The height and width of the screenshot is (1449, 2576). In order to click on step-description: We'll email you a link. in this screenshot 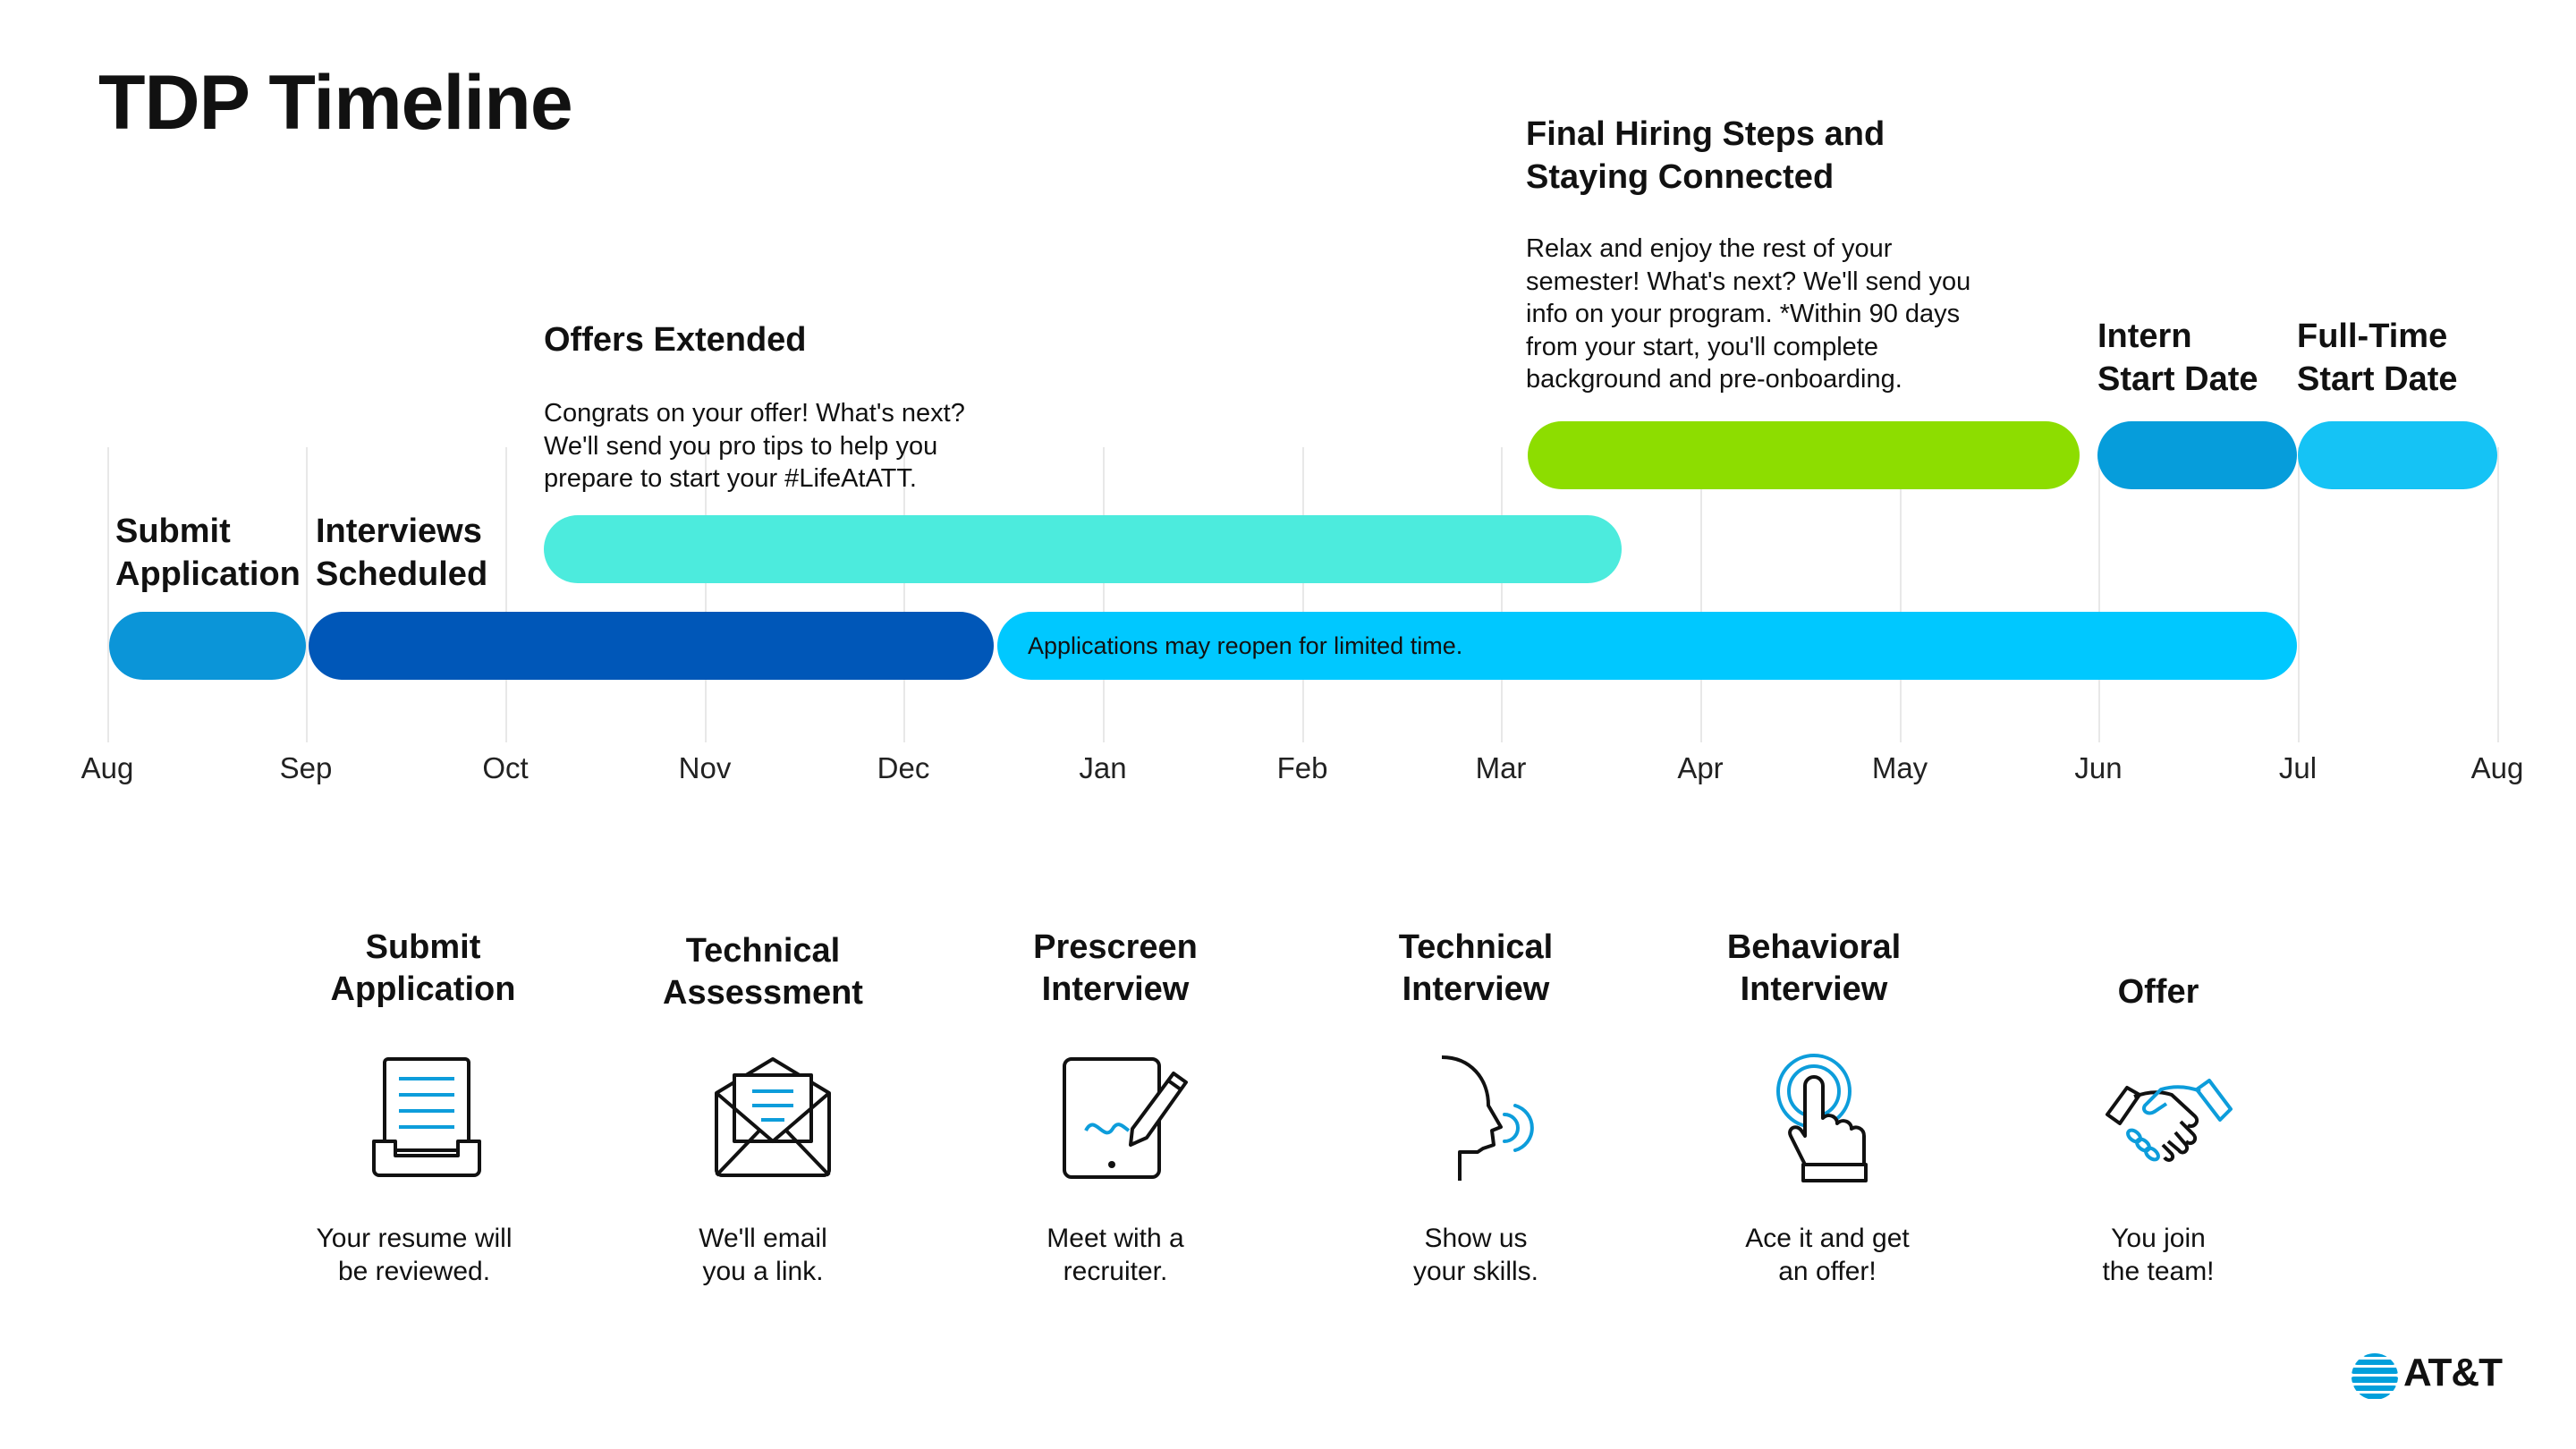, I will do `click(763, 1255)`.